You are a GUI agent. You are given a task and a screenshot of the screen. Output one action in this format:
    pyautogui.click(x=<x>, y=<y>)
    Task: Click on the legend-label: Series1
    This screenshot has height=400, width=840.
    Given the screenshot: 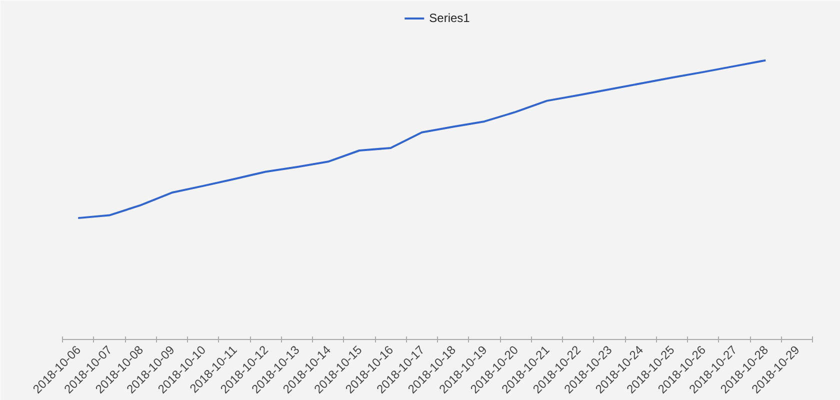 What is the action you would take?
    pyautogui.click(x=449, y=18)
    